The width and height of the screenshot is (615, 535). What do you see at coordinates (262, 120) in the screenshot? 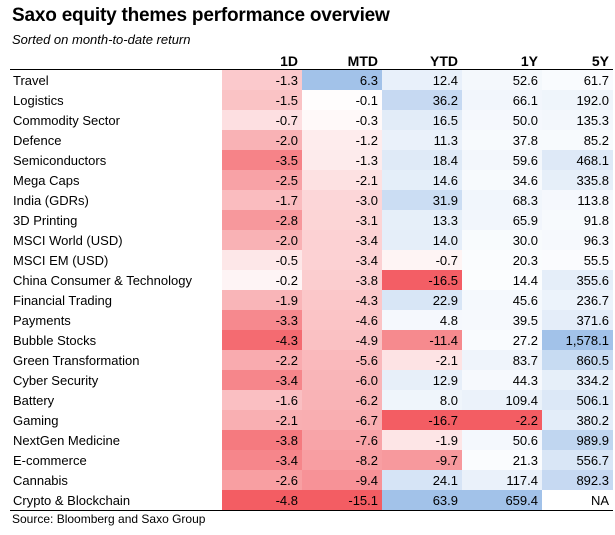
I see `value-cell-1d: -0.7` at bounding box center [262, 120].